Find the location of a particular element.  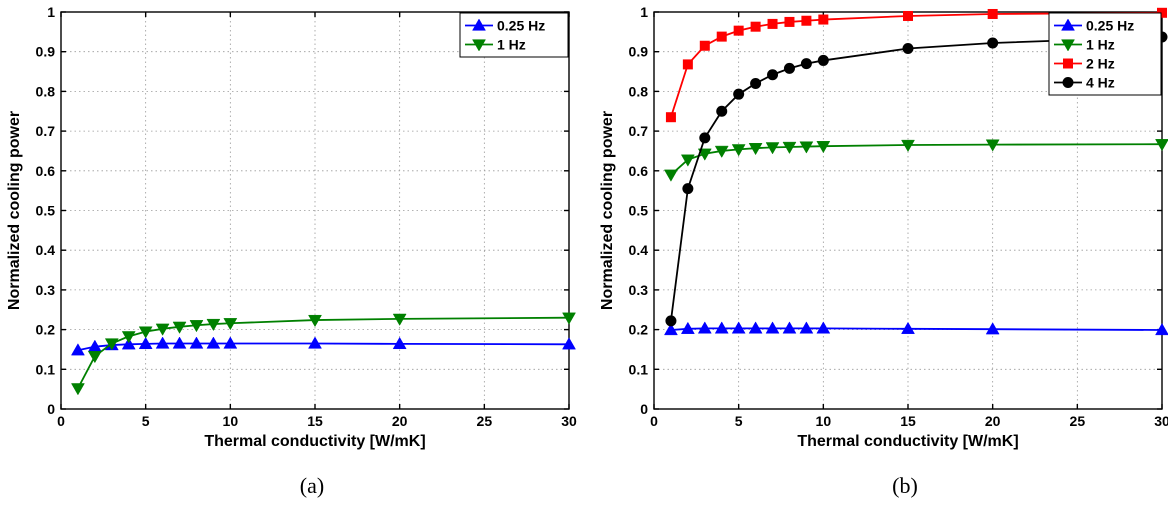

y-tick-label: 0.3 is located at coordinates (46, 290).